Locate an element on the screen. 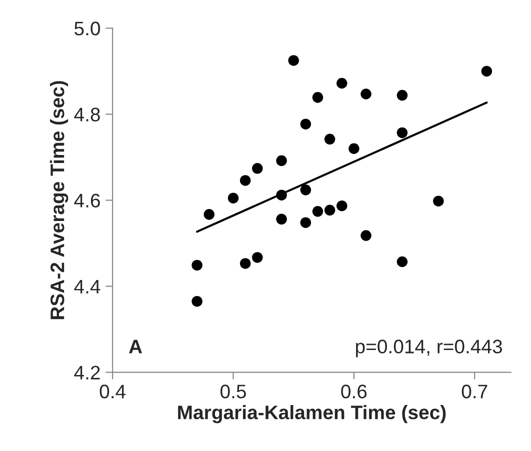 The image size is (531, 451). y-tick-label: 5.0 is located at coordinates (87, 29).